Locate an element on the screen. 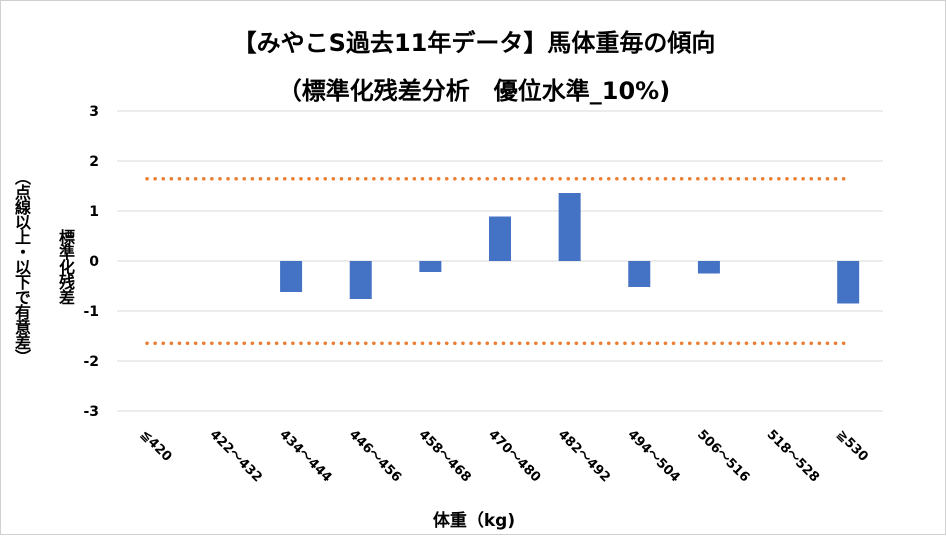  x-tick-label: 458～468 is located at coordinates (445, 456).